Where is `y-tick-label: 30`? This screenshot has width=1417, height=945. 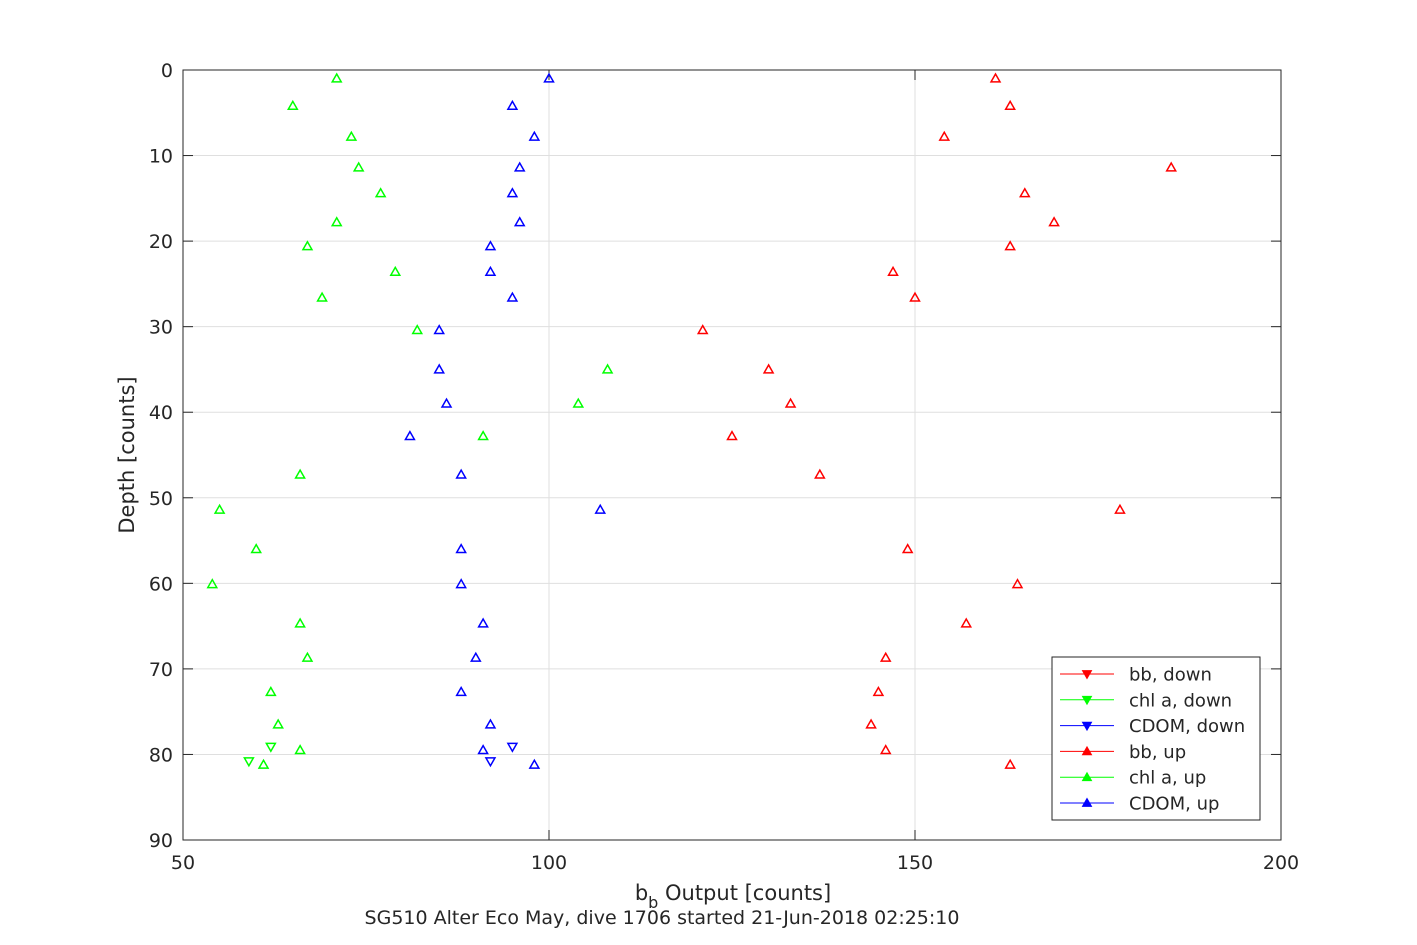 y-tick-label: 30 is located at coordinates (161, 328).